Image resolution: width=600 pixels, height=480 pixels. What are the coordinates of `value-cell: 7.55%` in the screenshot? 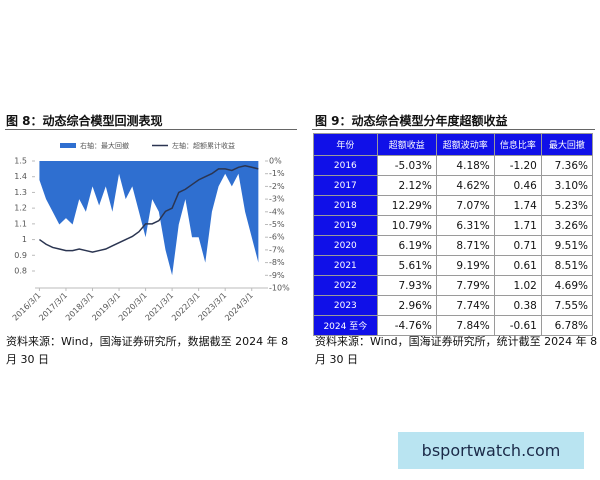 It's located at (567, 305).